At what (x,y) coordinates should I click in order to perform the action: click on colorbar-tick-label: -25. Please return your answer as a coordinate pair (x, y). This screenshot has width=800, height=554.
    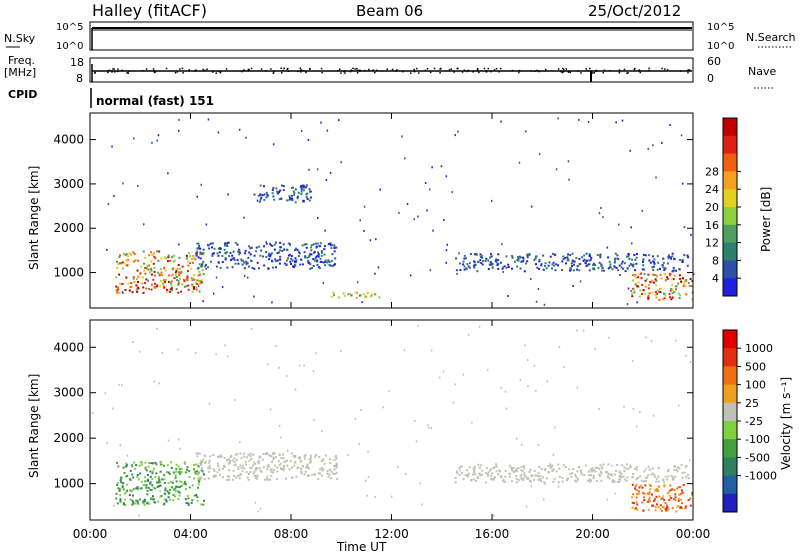
    Looking at the image, I should click on (754, 421).